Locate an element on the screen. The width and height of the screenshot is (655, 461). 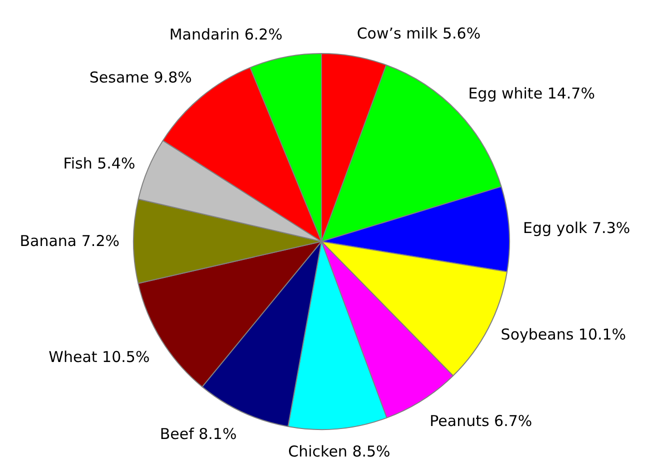
slice-label: Chicken 8.5% is located at coordinates (339, 451).